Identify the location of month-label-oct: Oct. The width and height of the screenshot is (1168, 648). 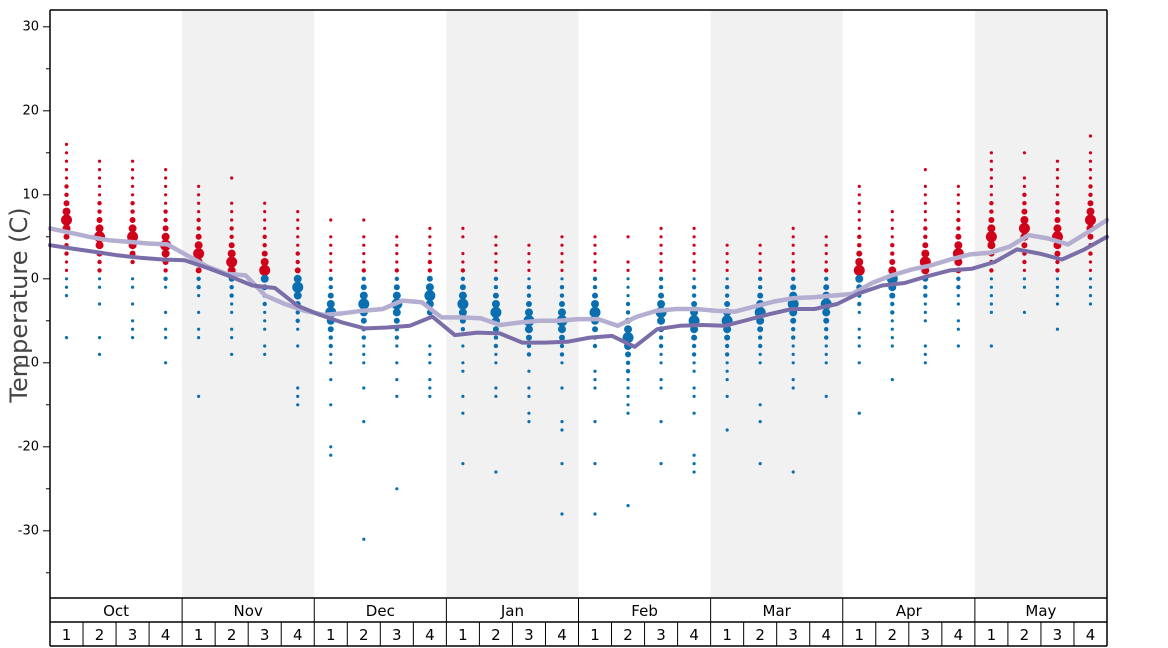
(116, 611).